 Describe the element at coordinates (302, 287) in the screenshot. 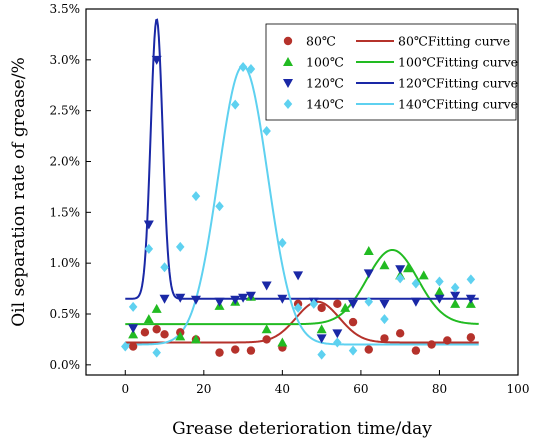

I see `fit-curve-100℃` at that location.